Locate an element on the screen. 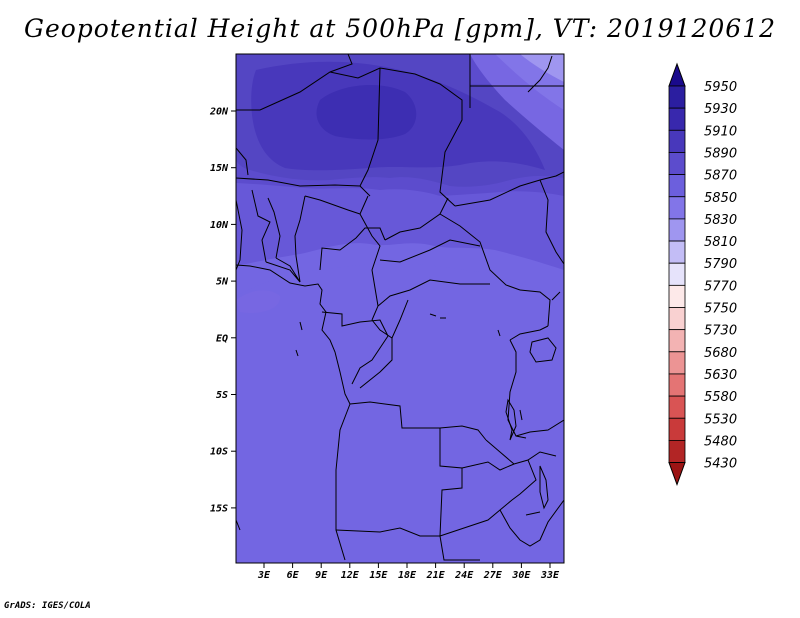 This screenshot has height=618, width=800. lat-tick-label: 20N is located at coordinates (219, 112).